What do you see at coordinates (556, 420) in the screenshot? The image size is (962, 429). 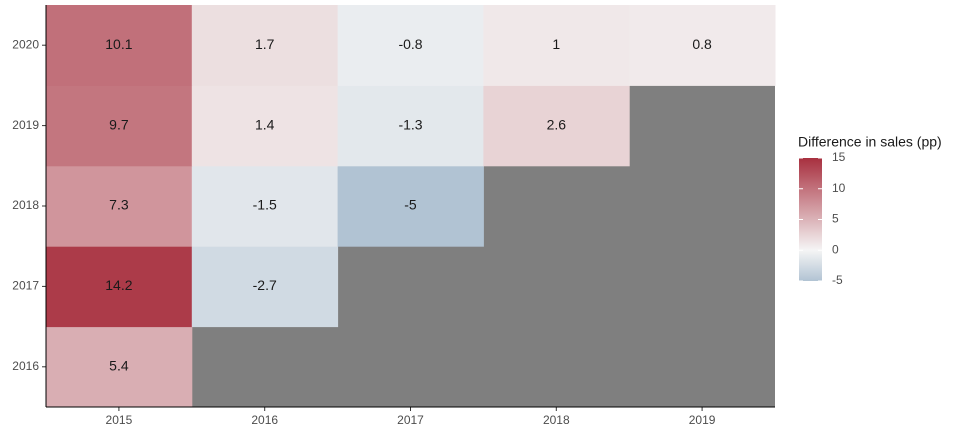 I see `x-tick-label: 2018` at bounding box center [556, 420].